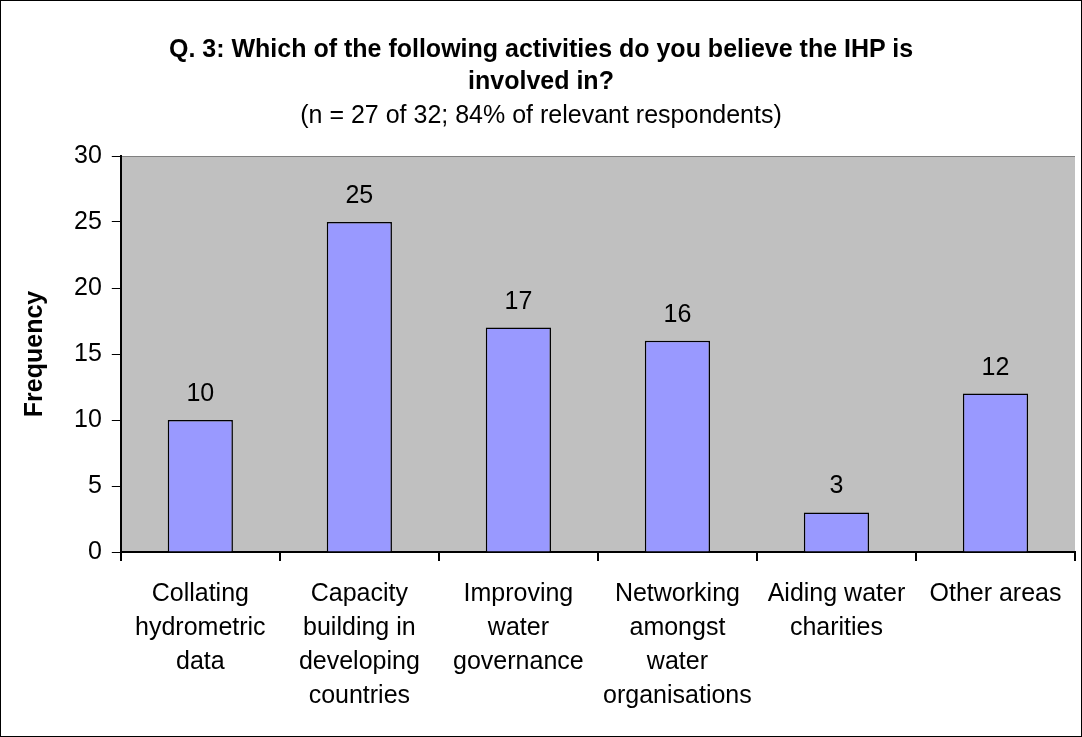 This screenshot has width=1082, height=737. What do you see at coordinates (995, 591) in the screenshot?
I see `x-tick-label: Other areas` at bounding box center [995, 591].